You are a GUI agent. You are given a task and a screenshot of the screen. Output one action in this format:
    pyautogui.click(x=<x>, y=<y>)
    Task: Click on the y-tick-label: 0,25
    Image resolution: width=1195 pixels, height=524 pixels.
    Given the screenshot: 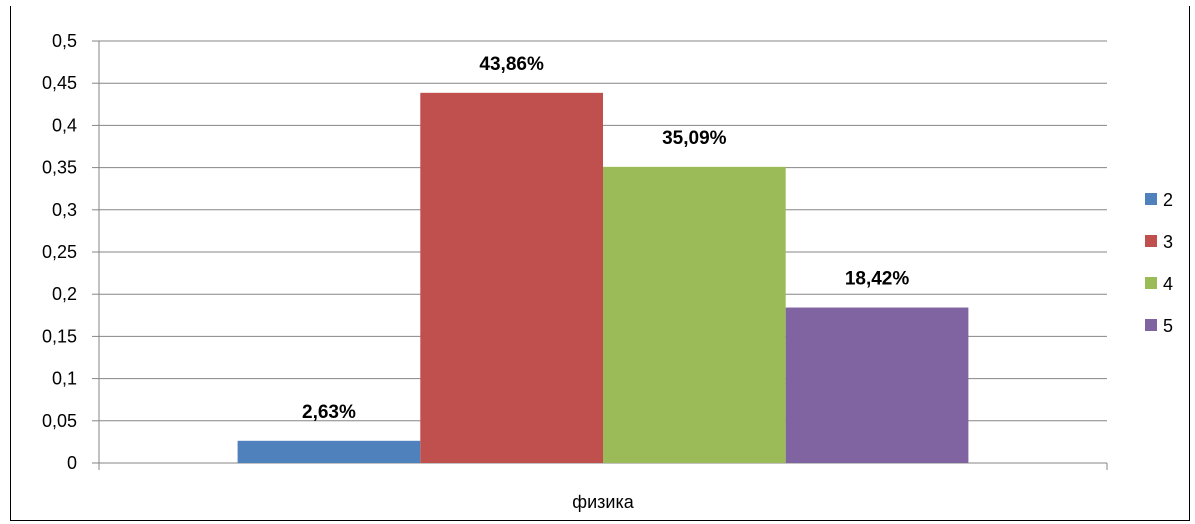 What is the action you would take?
    pyautogui.click(x=59, y=252)
    